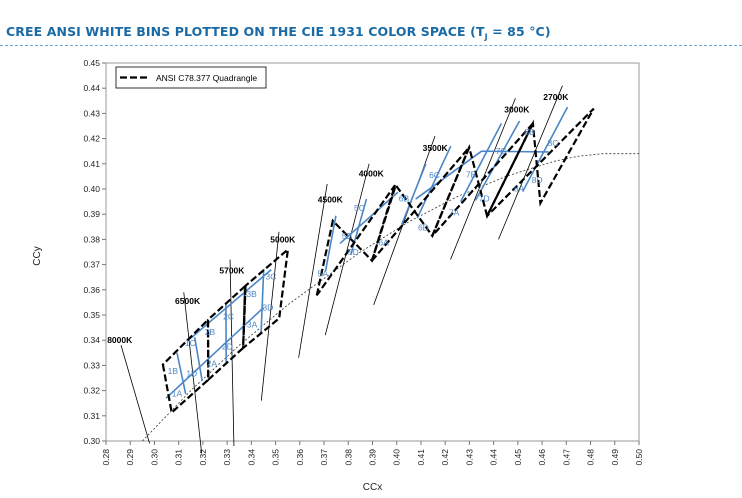 The height and width of the screenshot is (498, 742). Describe the element at coordinates (372, 174) in the screenshot. I see `cct-label: 4000K` at that location.